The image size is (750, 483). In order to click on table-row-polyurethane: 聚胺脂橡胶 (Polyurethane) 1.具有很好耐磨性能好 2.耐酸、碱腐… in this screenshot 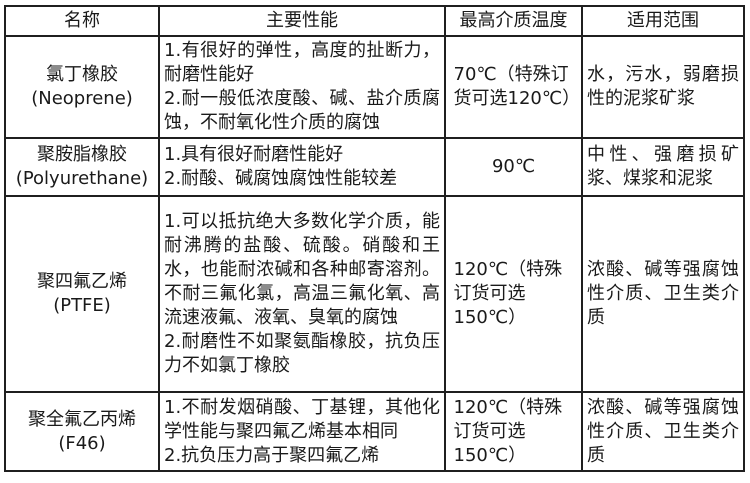, I will do `click(374, 167)`.